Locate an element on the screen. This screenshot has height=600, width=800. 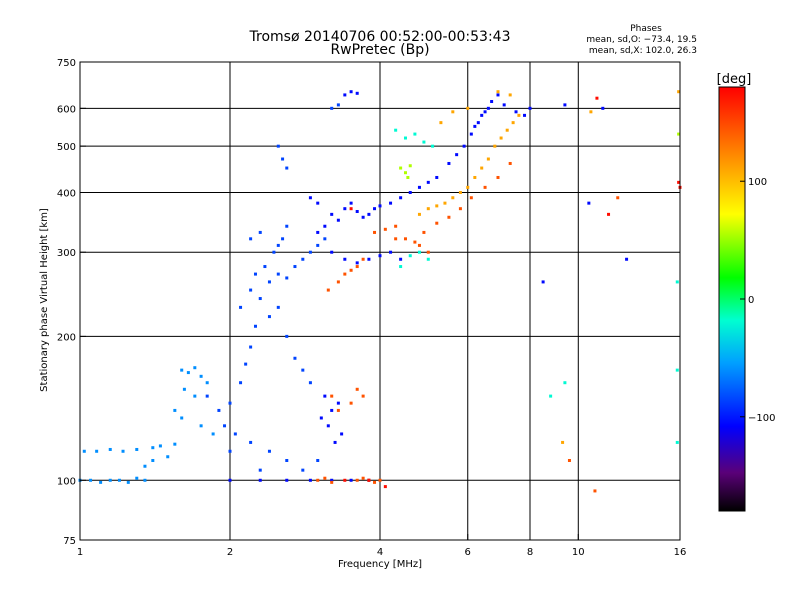
phase-stats-o: mean, sd,O: −73.4, 19.5 is located at coordinates (641, 40).